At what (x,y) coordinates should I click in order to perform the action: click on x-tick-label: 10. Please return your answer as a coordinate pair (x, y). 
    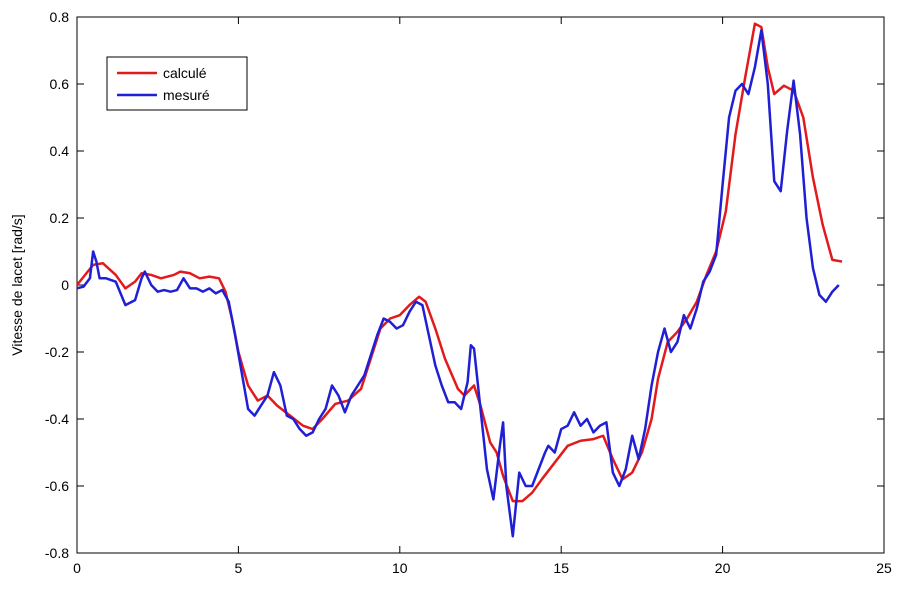
    Looking at the image, I should click on (400, 568).